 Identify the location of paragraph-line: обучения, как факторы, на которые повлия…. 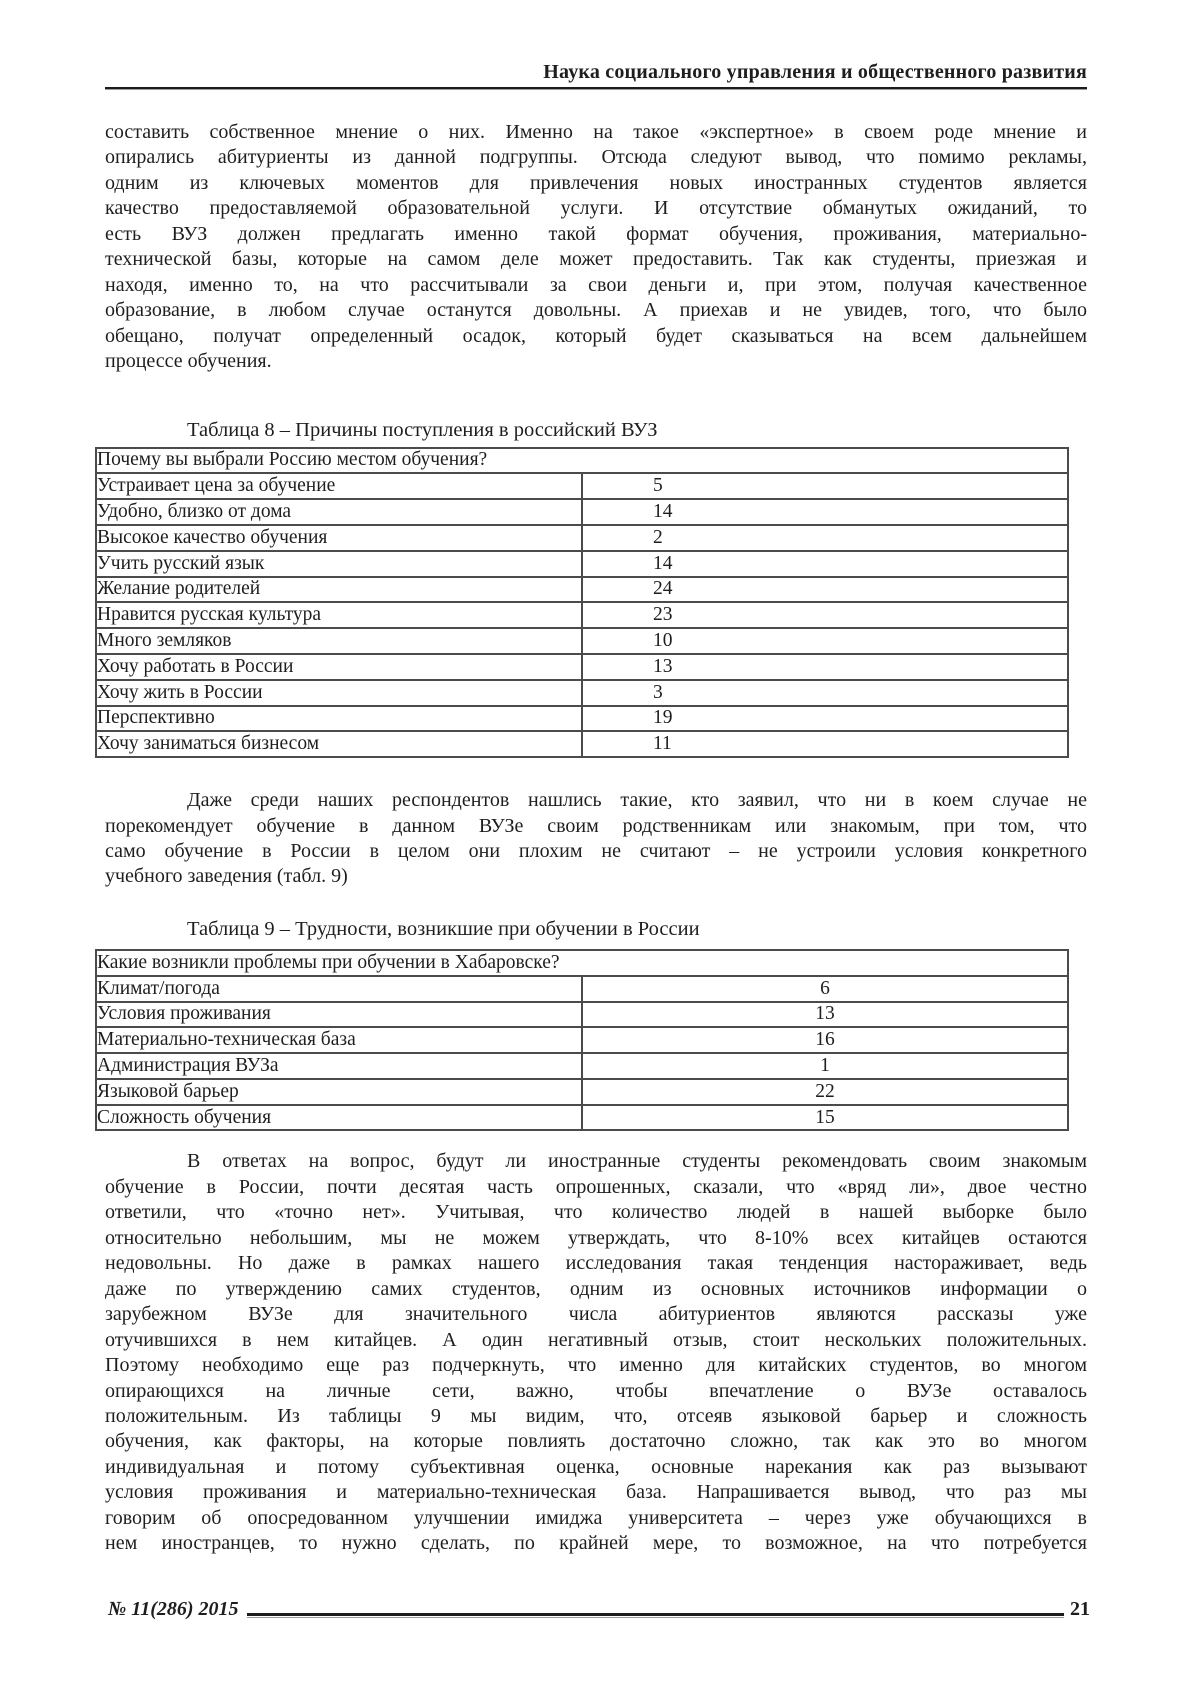
(596, 1441).